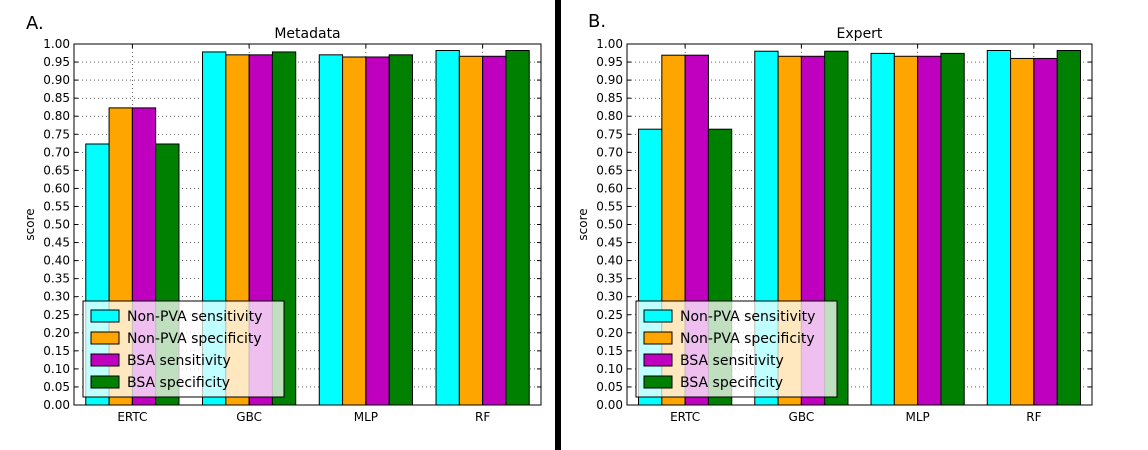 The width and height of the screenshot is (1148, 450). What do you see at coordinates (597, 21) in the screenshot?
I see `panel-label: B.` at bounding box center [597, 21].